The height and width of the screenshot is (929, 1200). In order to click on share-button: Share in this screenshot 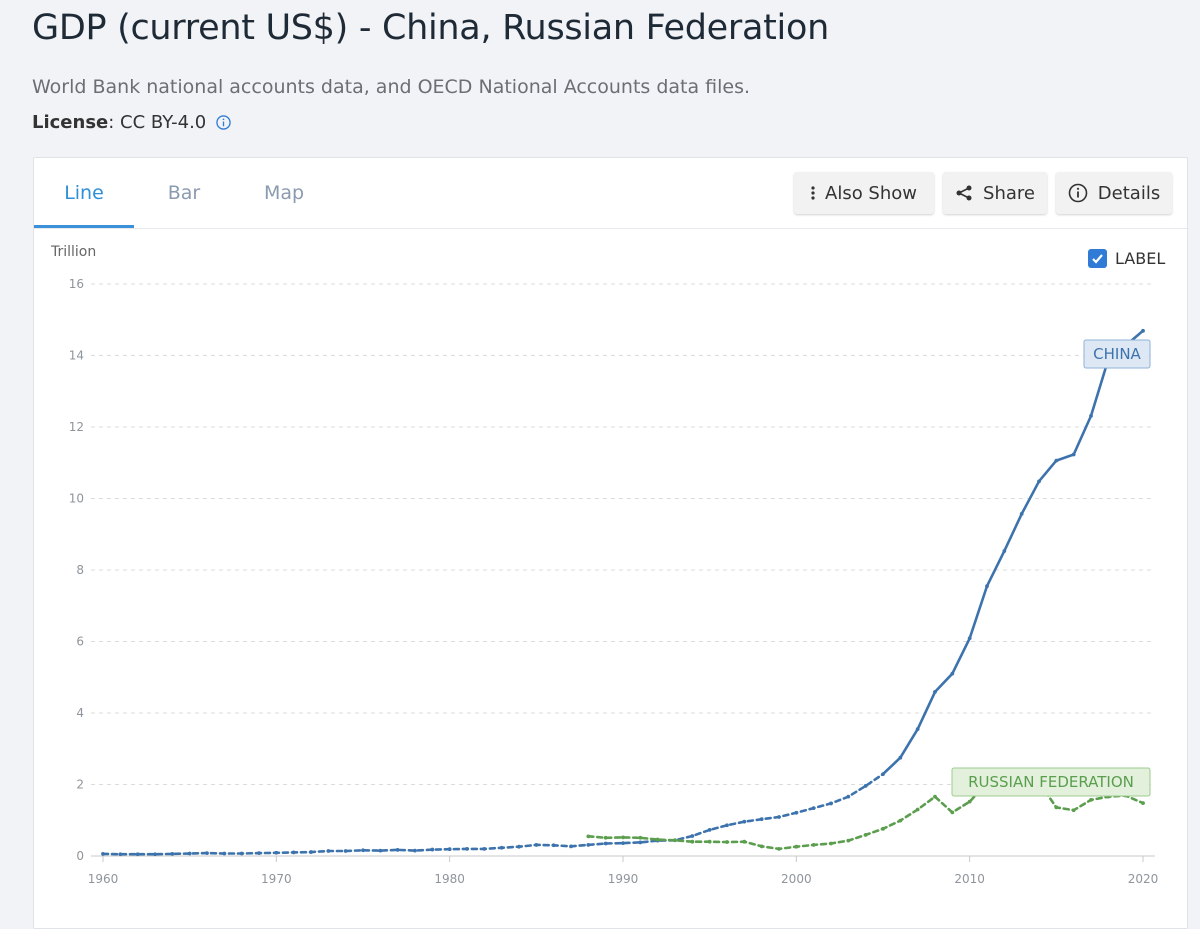, I will do `click(995, 193)`.